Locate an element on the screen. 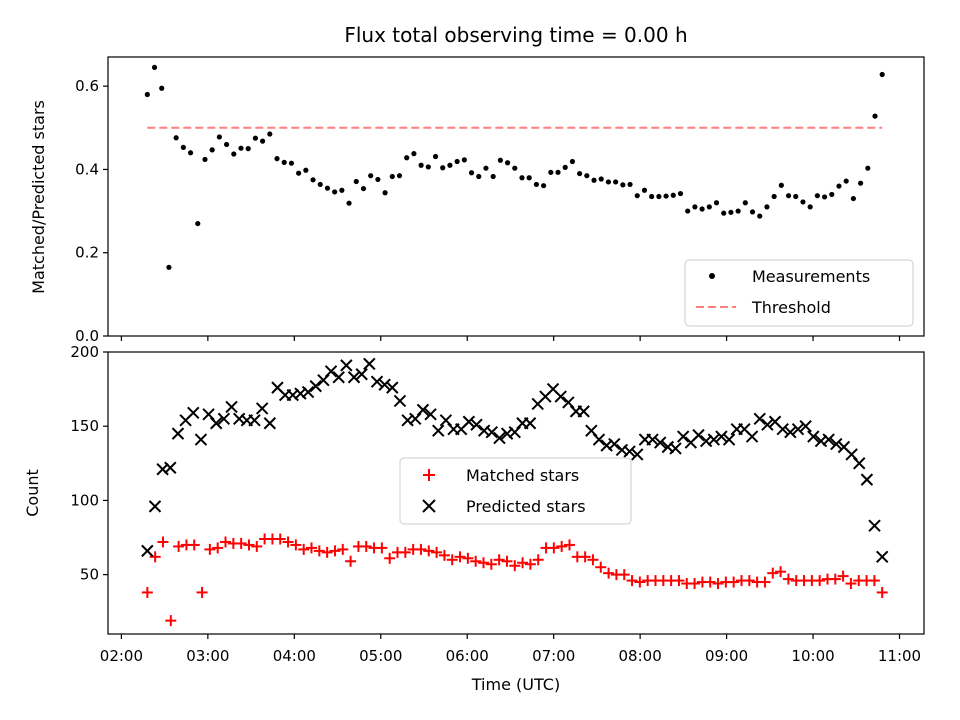 The height and width of the screenshot is (720, 960). top-x-ticks is located at coordinates (510, 338).